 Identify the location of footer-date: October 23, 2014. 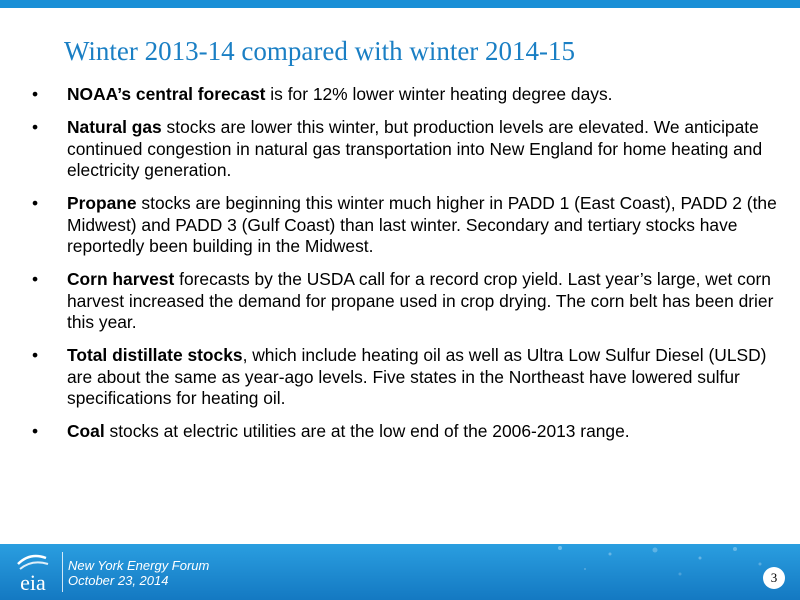
(118, 580).